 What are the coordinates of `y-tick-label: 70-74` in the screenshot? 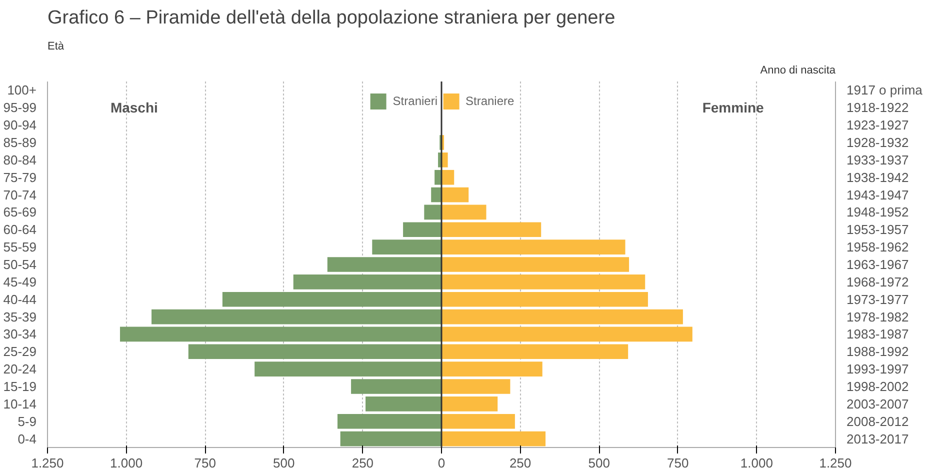 It's located at (19, 194).